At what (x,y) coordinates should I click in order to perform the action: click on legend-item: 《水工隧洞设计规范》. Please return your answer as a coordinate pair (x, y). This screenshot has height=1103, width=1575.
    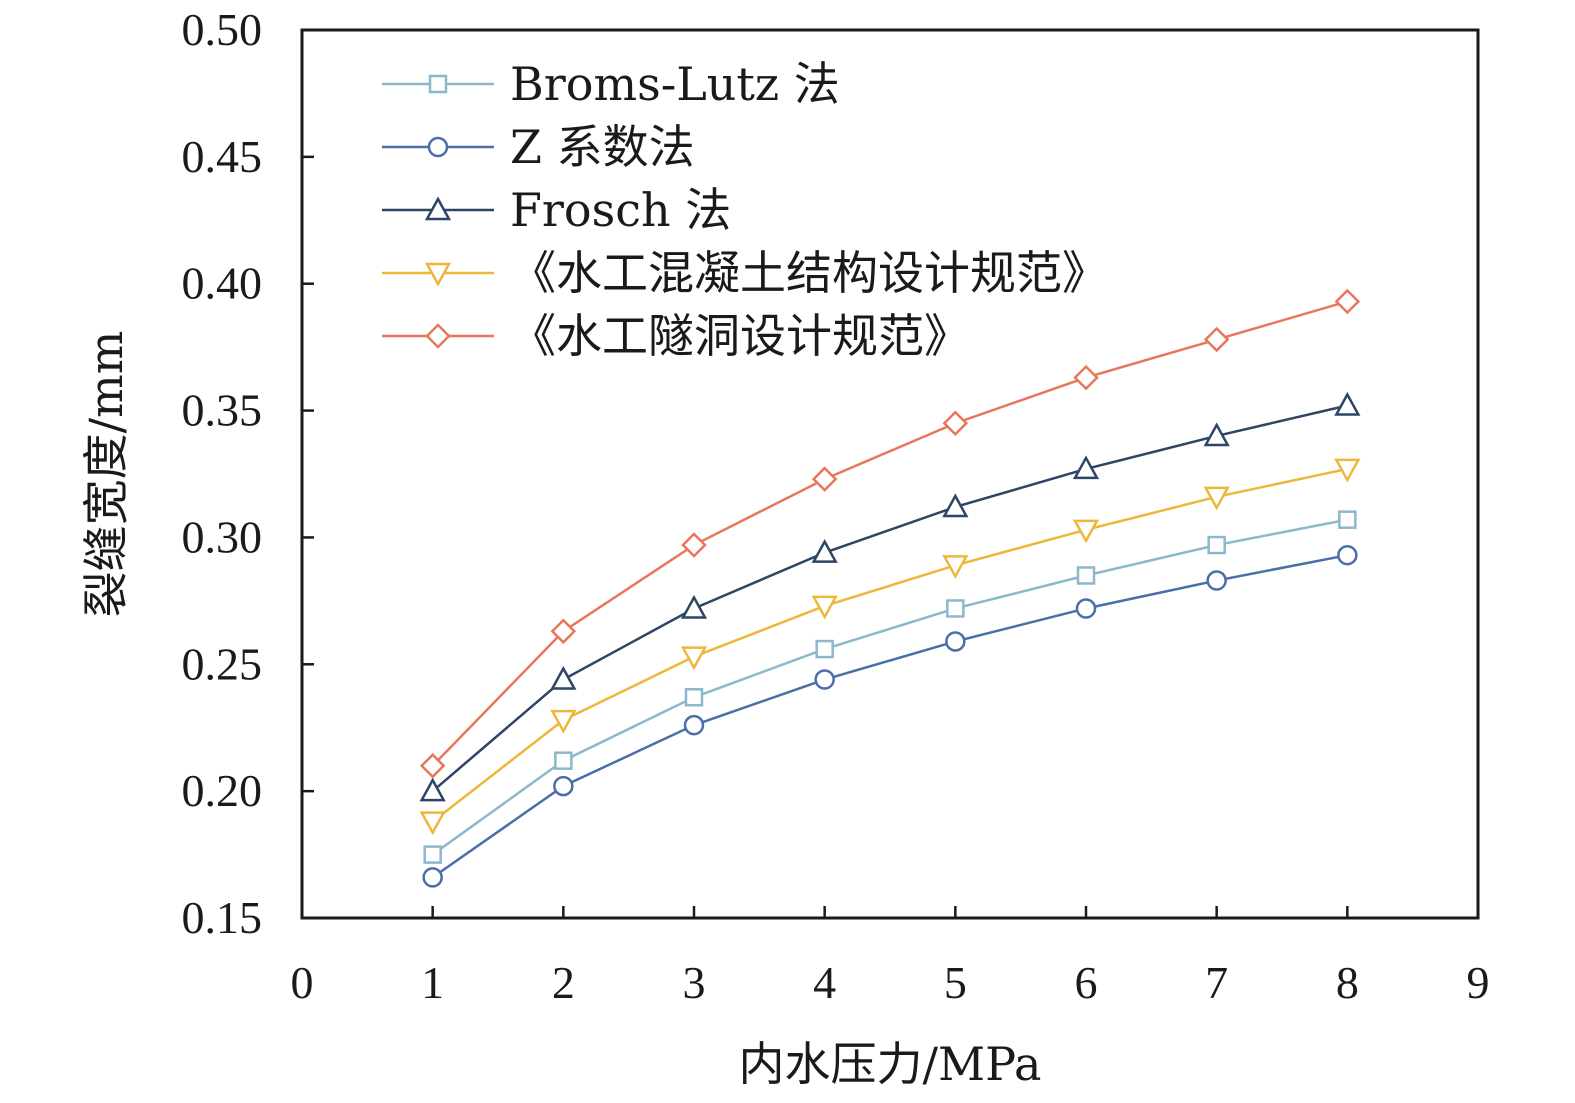
    Looking at the image, I should click on (676, 336).